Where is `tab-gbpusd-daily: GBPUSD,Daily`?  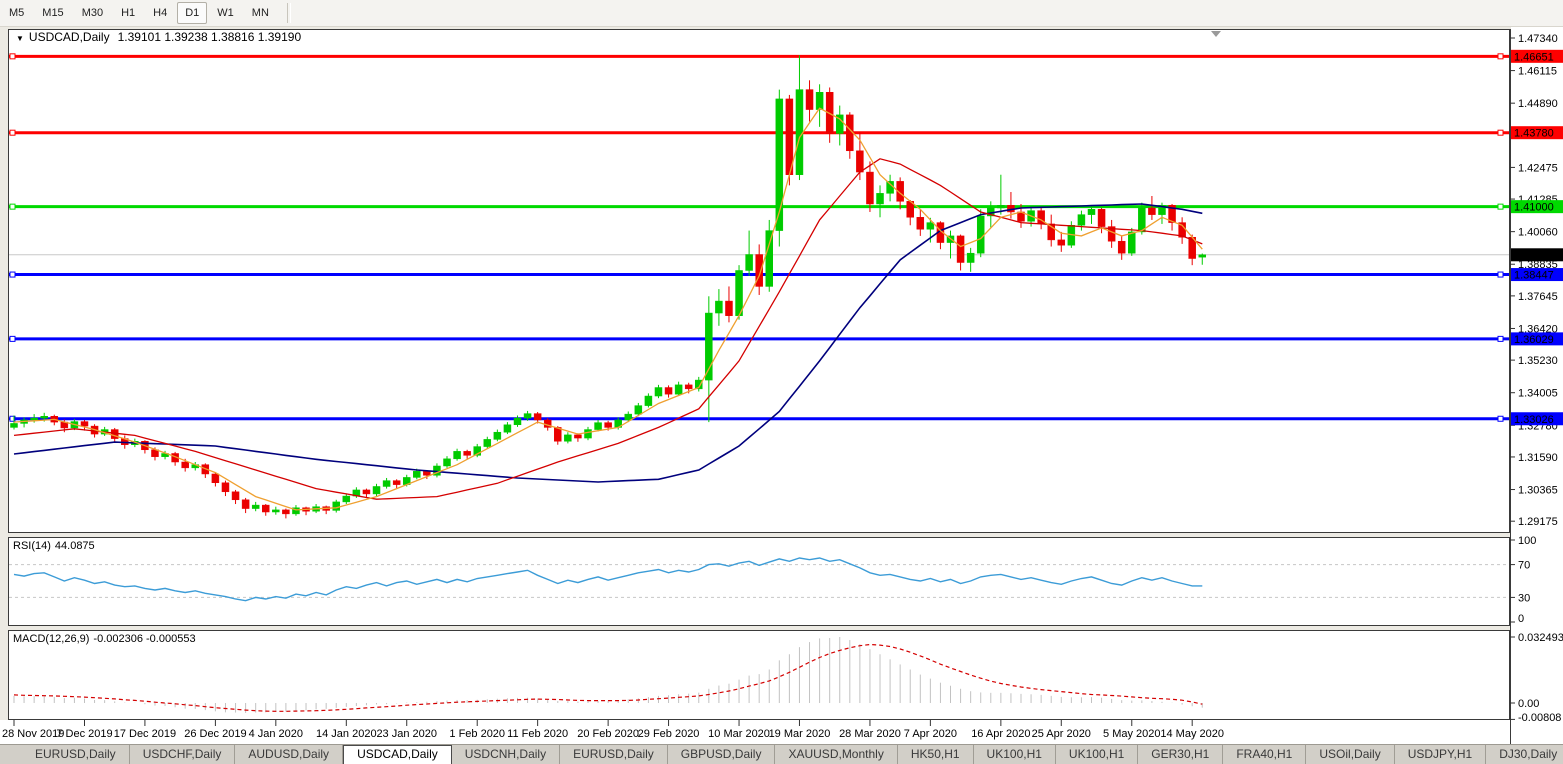
tab-gbpusd-daily: GBPUSD,Daily is located at coordinates (722, 754).